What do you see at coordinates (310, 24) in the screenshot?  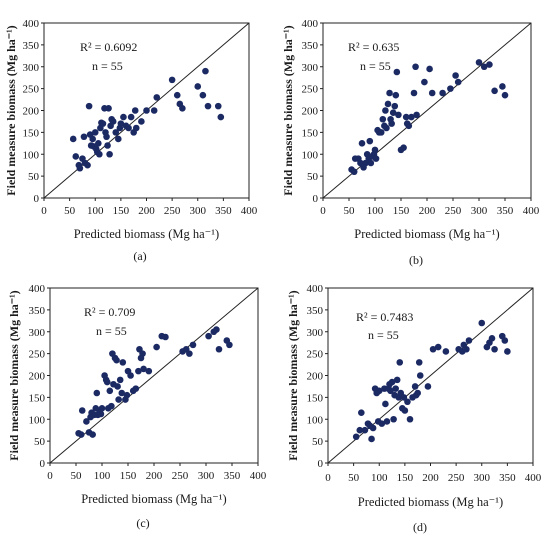 I see `y-tick-label: 400` at bounding box center [310, 24].